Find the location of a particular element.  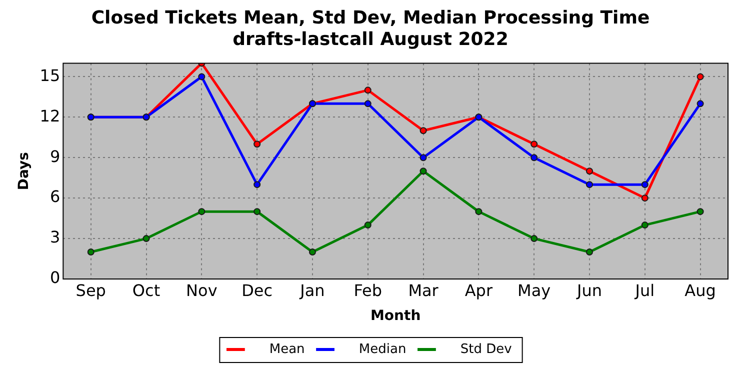

chart-title: Closed Tickets Mean, Std Dev, Median Processing Time drafts-lastcall August 2022 is located at coordinates (370, 28).